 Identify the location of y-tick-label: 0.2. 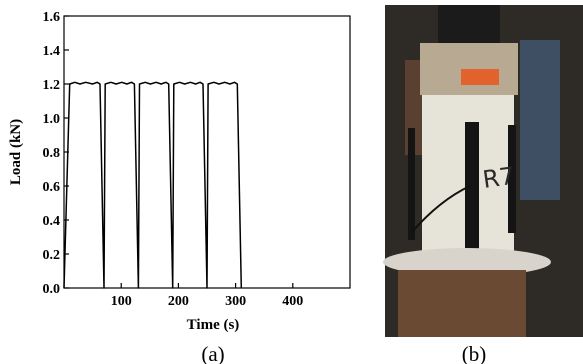
(52, 255).